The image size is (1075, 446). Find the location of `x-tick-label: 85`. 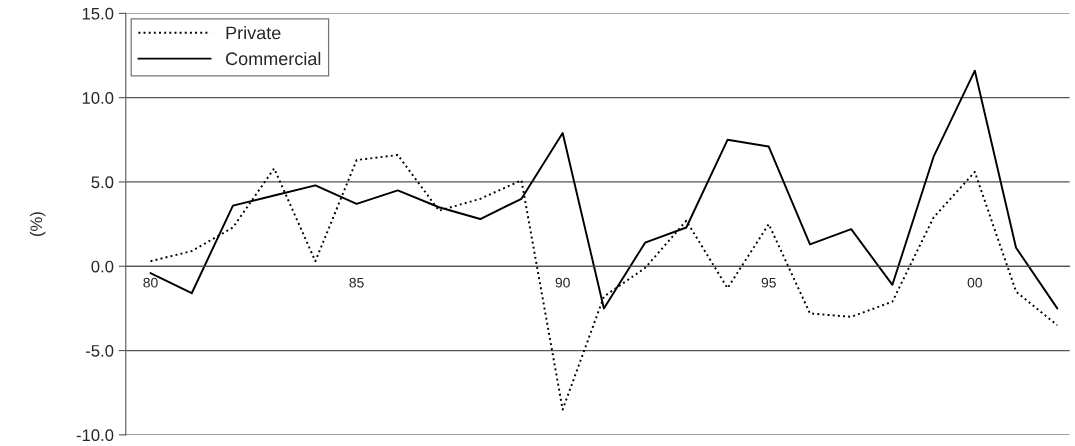

x-tick-label: 85 is located at coordinates (356, 282).